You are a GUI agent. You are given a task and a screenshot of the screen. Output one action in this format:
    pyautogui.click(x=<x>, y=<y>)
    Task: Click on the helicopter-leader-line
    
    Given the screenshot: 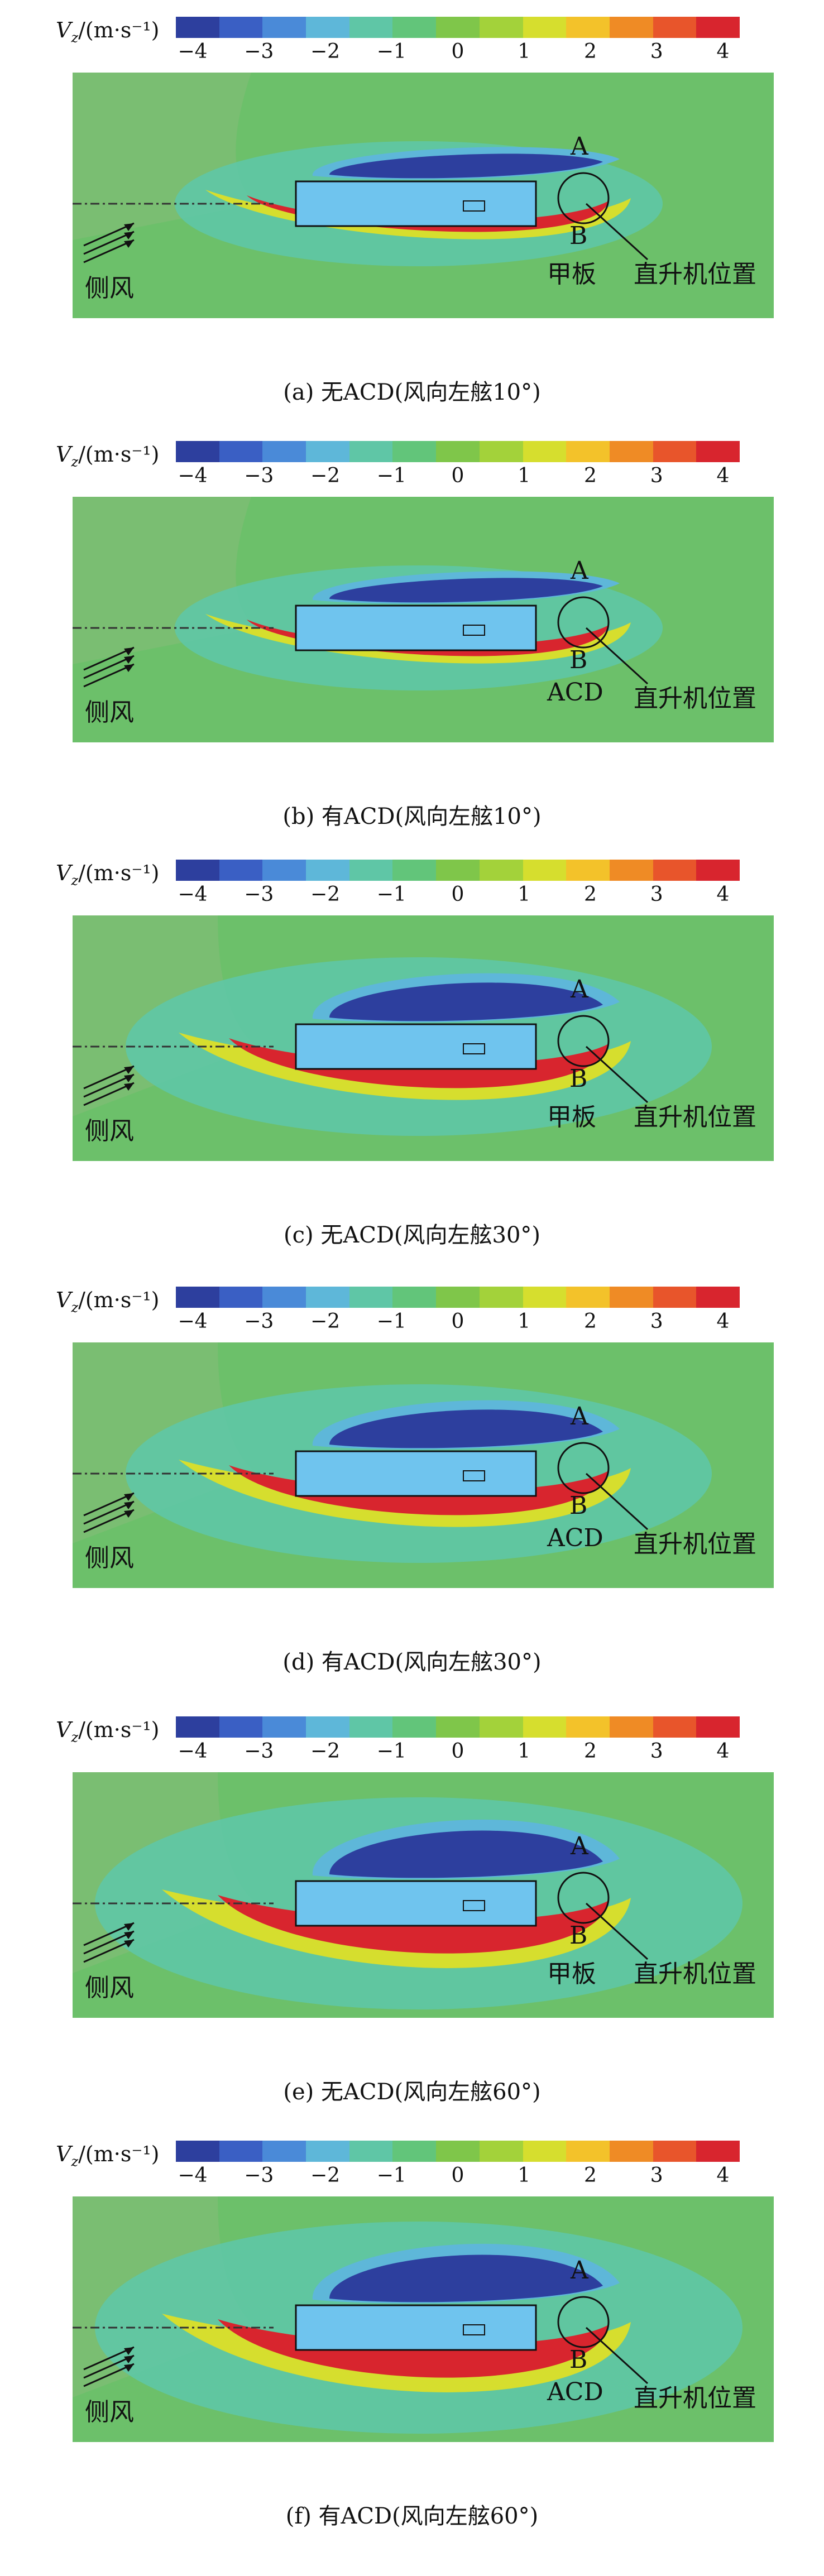 What is the action you would take?
    pyautogui.click(x=617, y=1931)
    